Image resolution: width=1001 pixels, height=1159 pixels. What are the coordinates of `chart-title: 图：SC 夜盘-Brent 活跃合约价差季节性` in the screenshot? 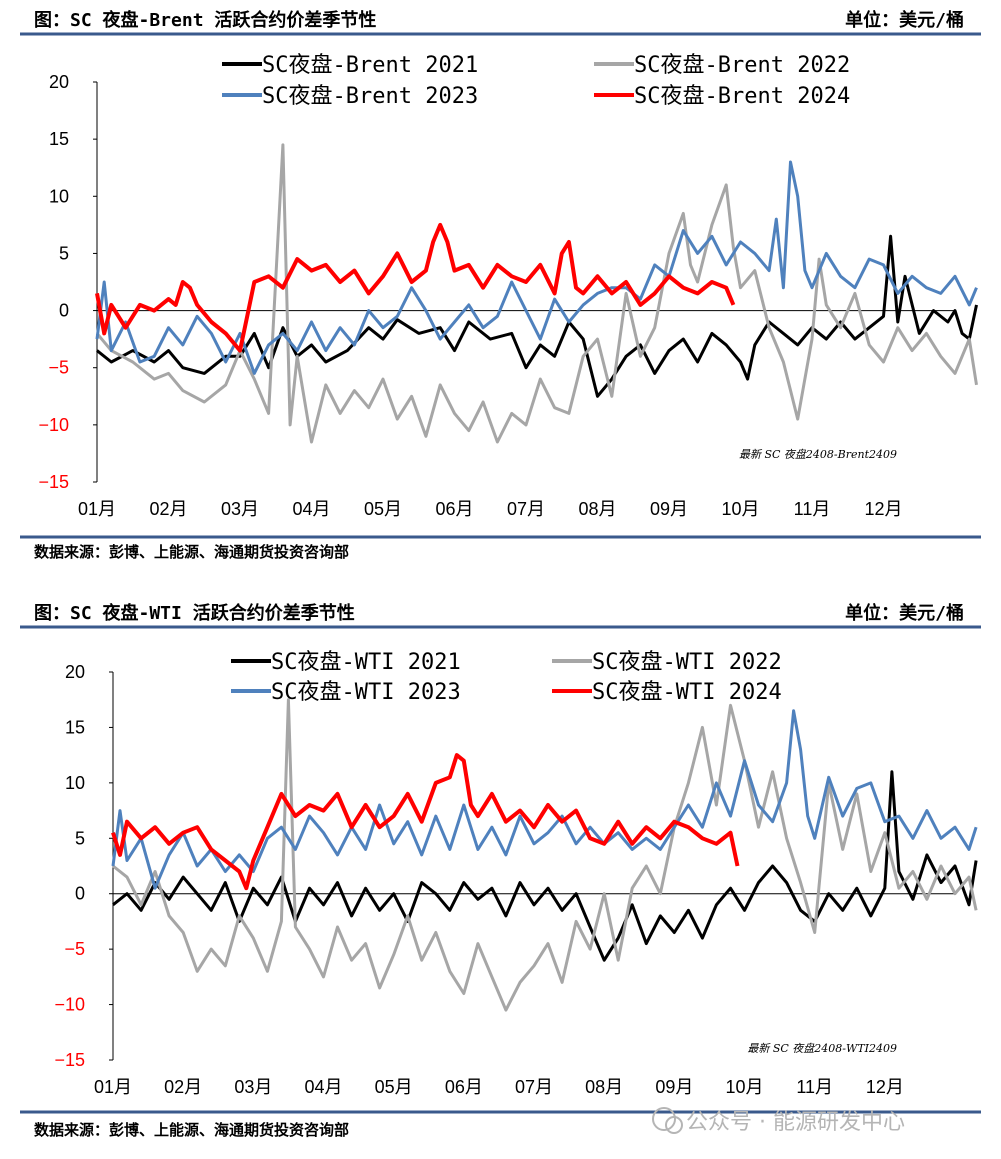 It's located at (205, 20).